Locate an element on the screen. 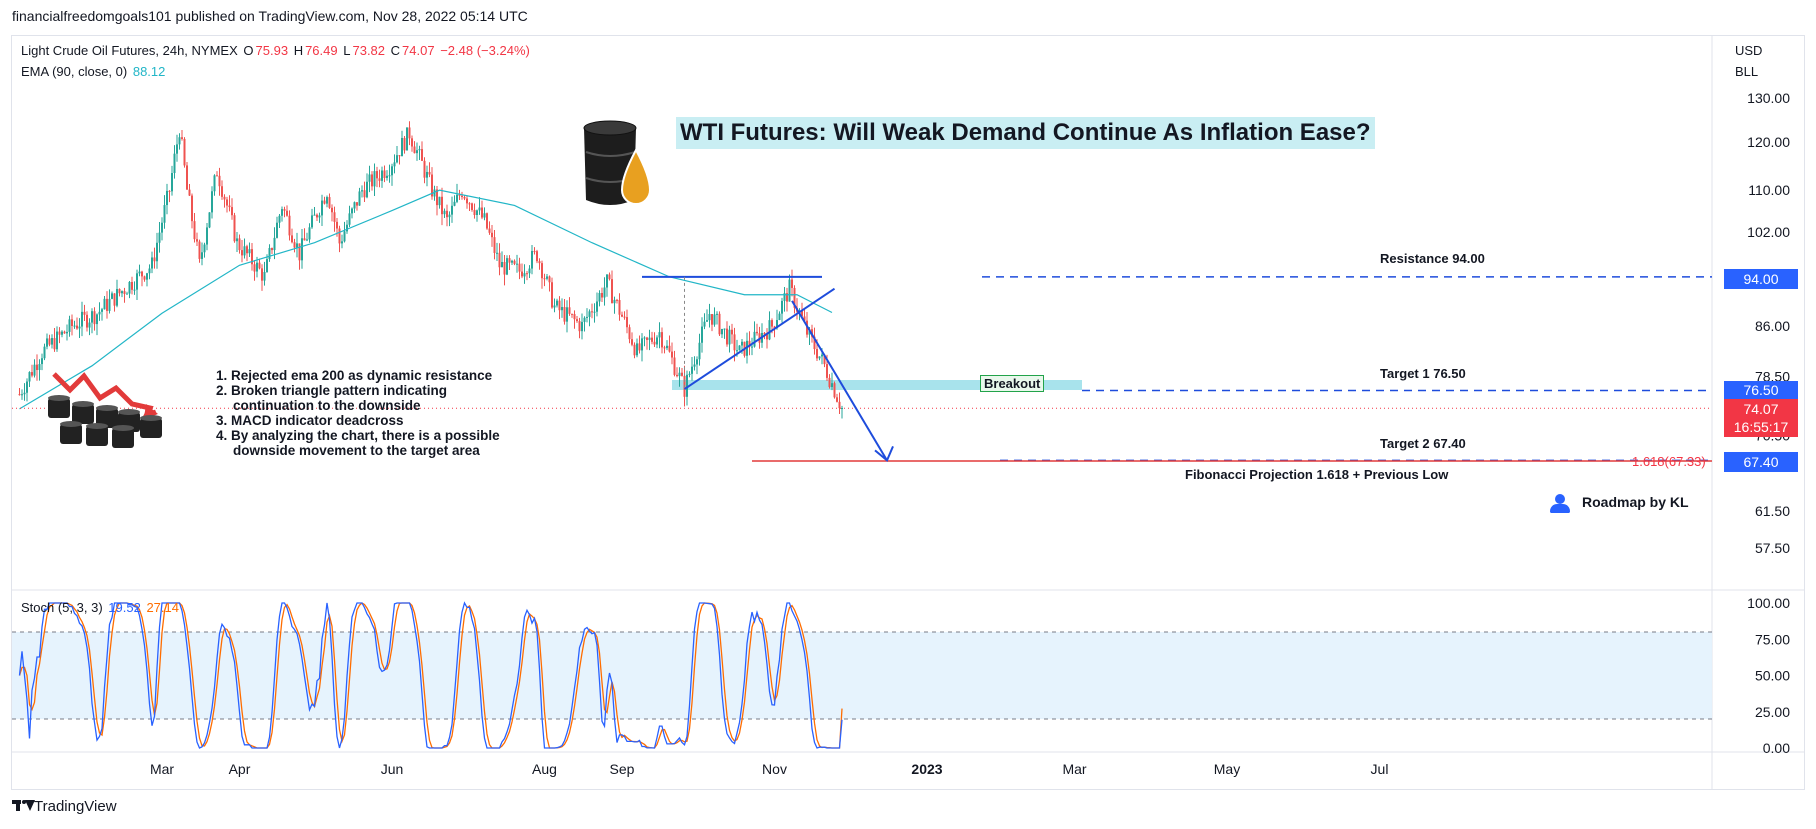 The image size is (1816, 829). high-label: H is located at coordinates (298, 50).